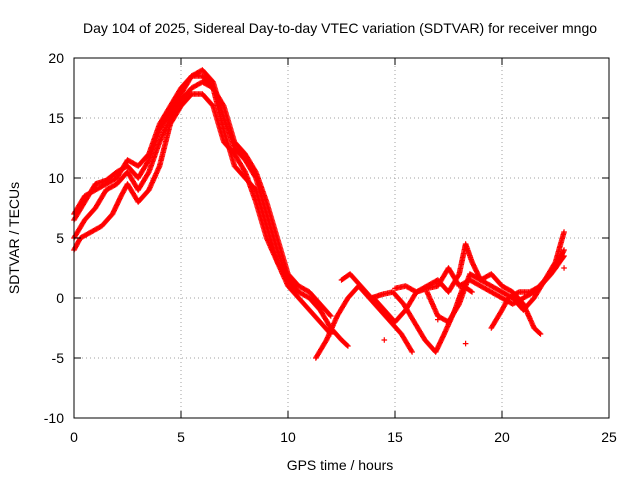  Describe the element at coordinates (395, 437) in the screenshot. I see `x-tick-label: 15` at that location.